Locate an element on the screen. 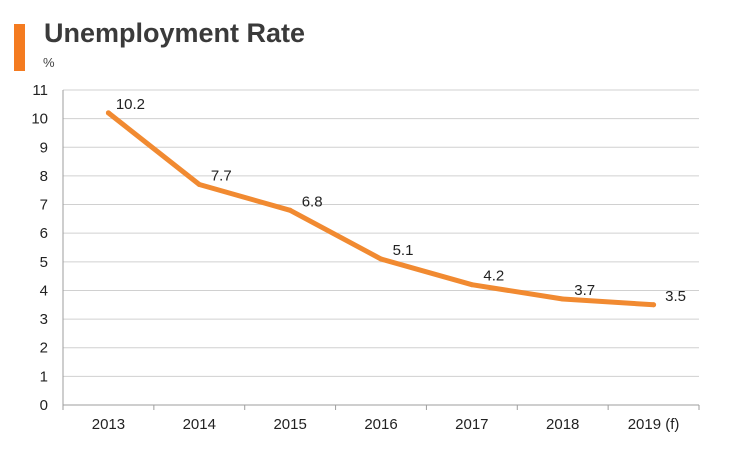  y-tick-label: 2 is located at coordinates (44, 348).